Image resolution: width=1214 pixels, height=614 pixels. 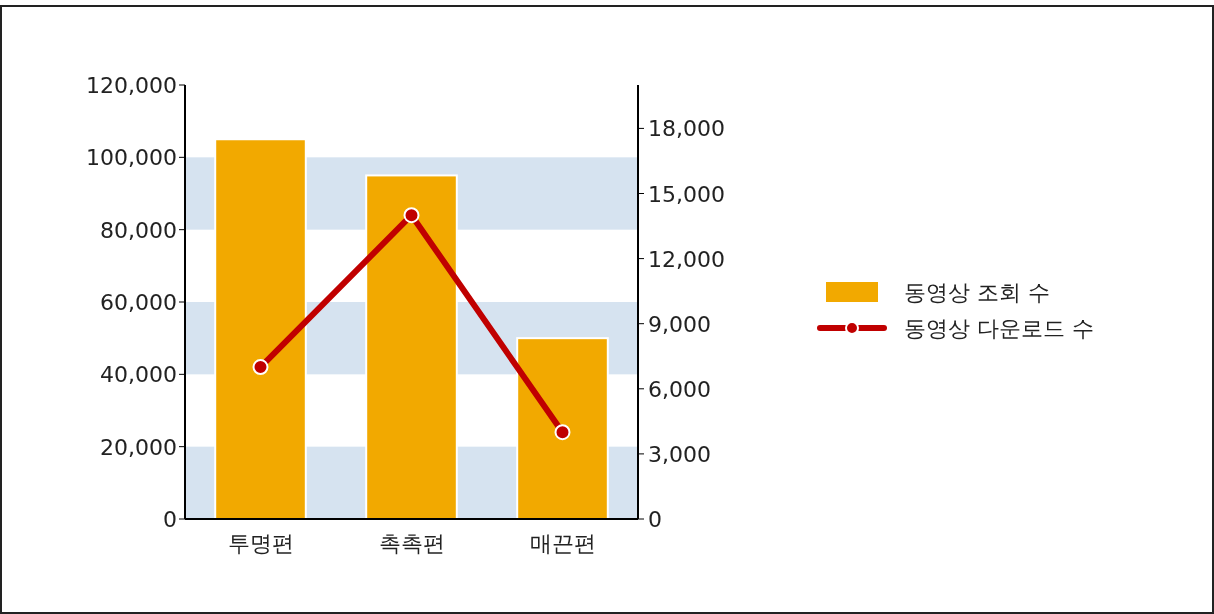 What do you see at coordinates (999, 328) in the screenshot?
I see `legend-label: 동영상 다운로드 수` at bounding box center [999, 328].